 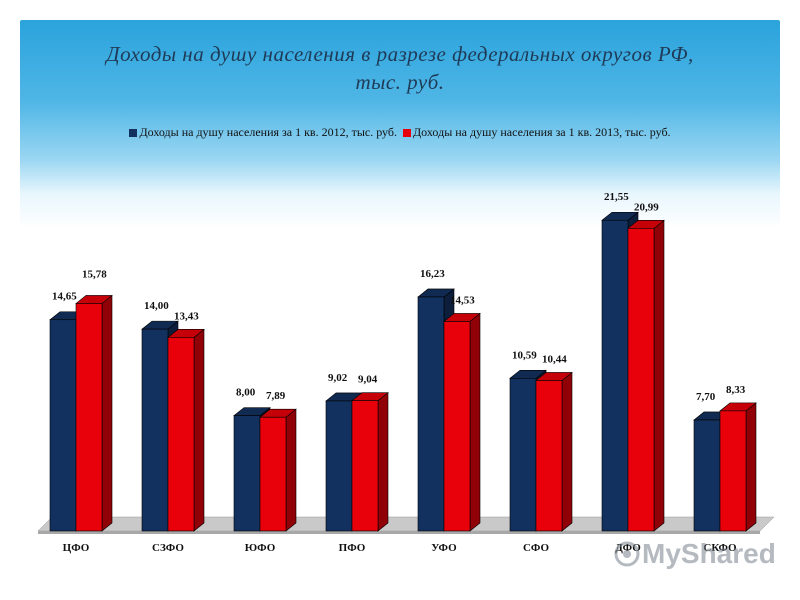 I want to click on x-tick-label-ЦФО: ЦФО, so click(x=76, y=548).